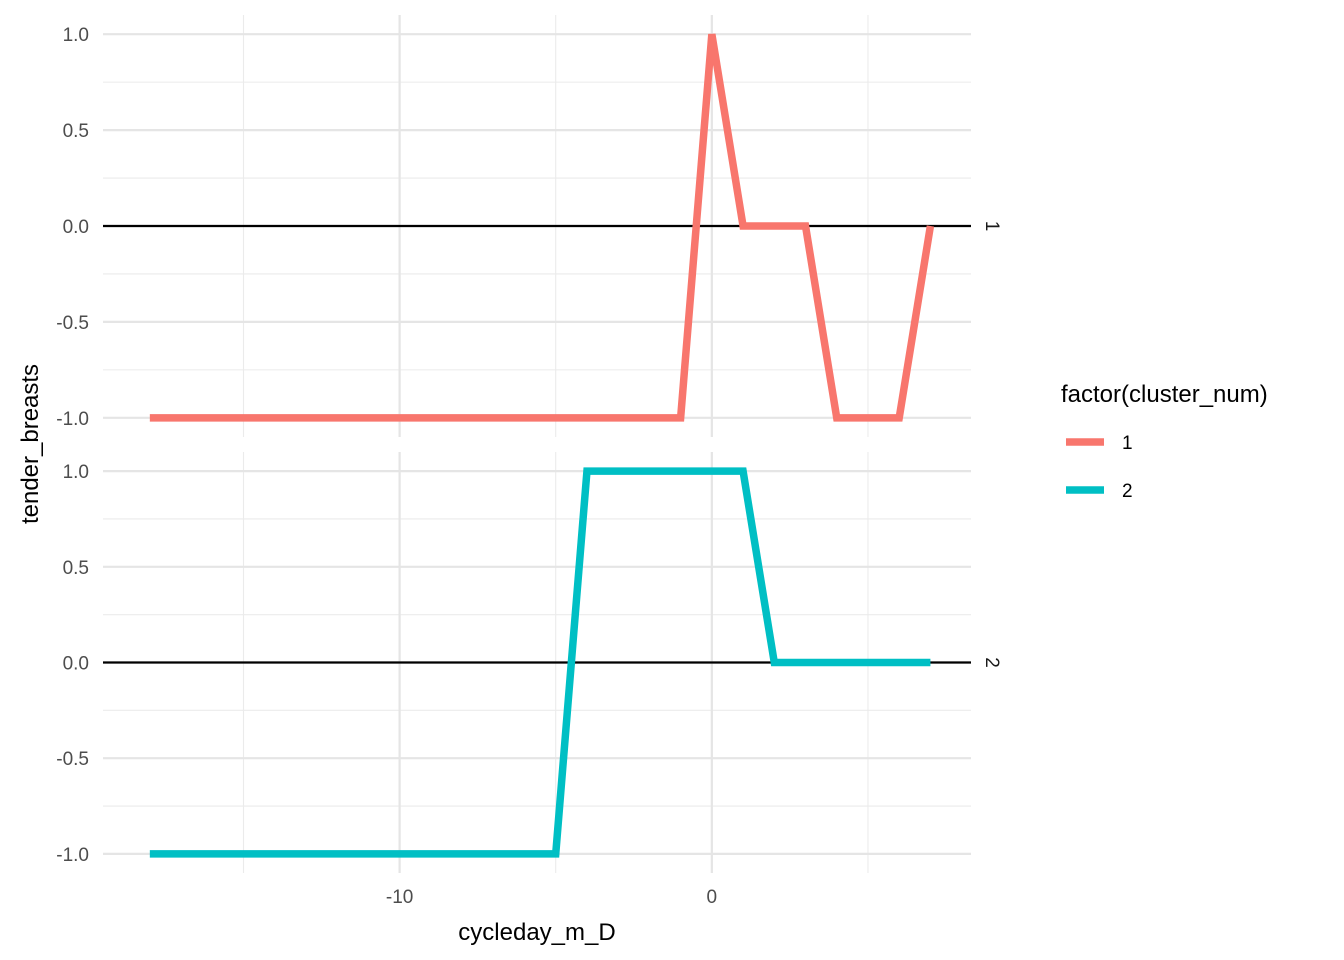 The height and width of the screenshot is (960, 1344). Describe the element at coordinates (991, 226) in the screenshot. I see `facet-strip-label-1: 1` at that location.